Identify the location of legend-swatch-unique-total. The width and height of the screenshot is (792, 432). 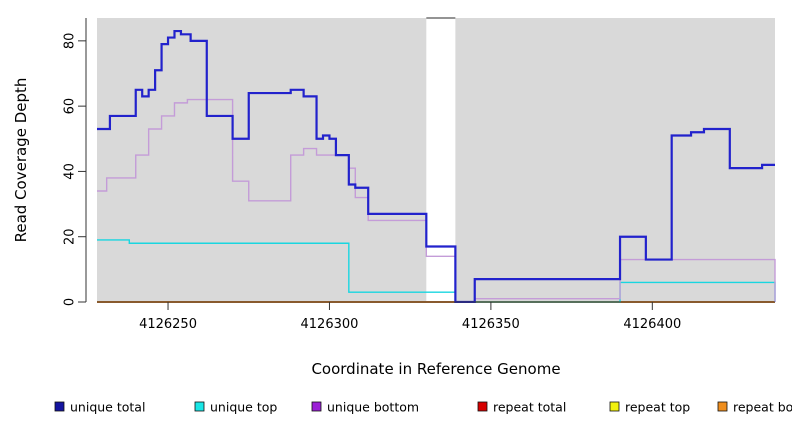
(59, 406).